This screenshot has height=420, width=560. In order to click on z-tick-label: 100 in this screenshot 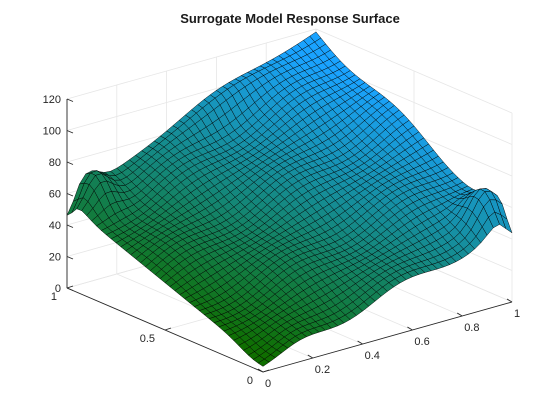, I will do `click(52, 132)`.